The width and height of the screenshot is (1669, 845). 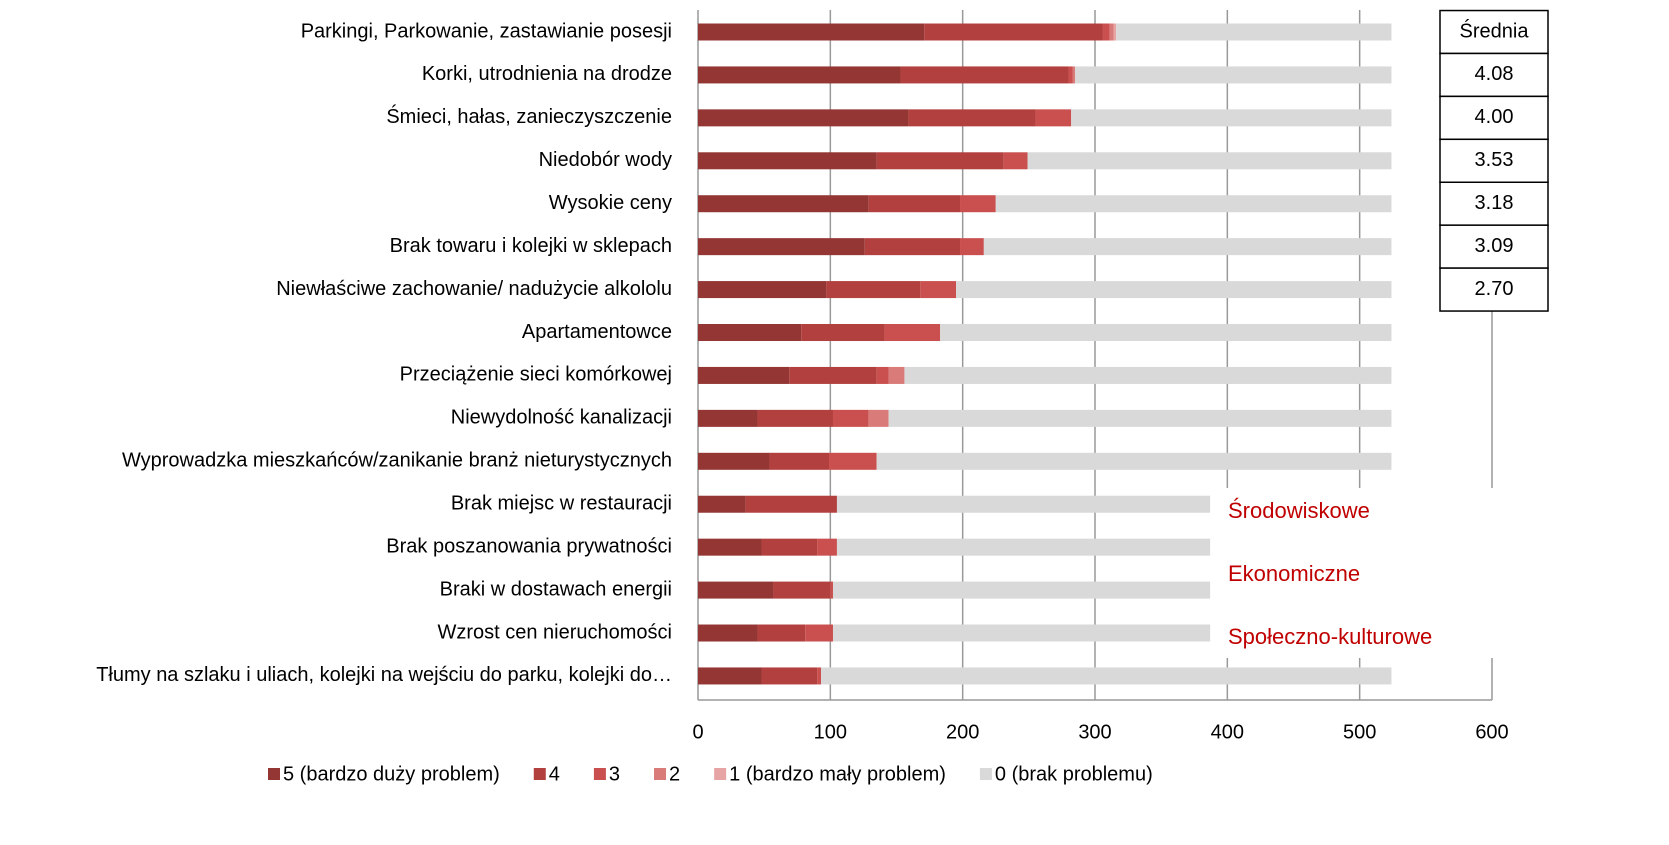 What do you see at coordinates (547, 74) in the screenshot?
I see `category-label: Korki, utrodnienia na drodze` at bounding box center [547, 74].